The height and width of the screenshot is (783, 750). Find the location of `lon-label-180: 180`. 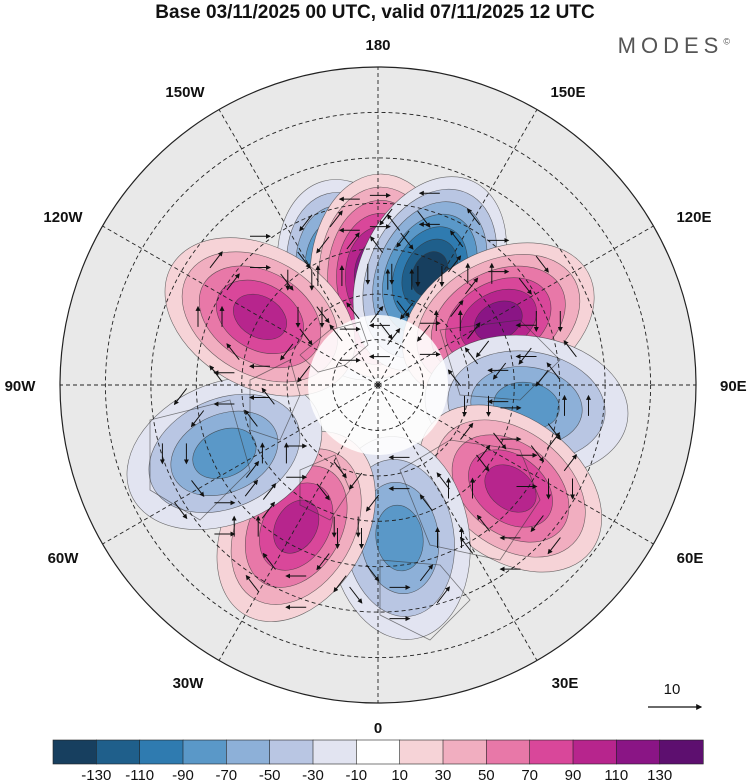

lon-label-180: 180 is located at coordinates (377, 45).